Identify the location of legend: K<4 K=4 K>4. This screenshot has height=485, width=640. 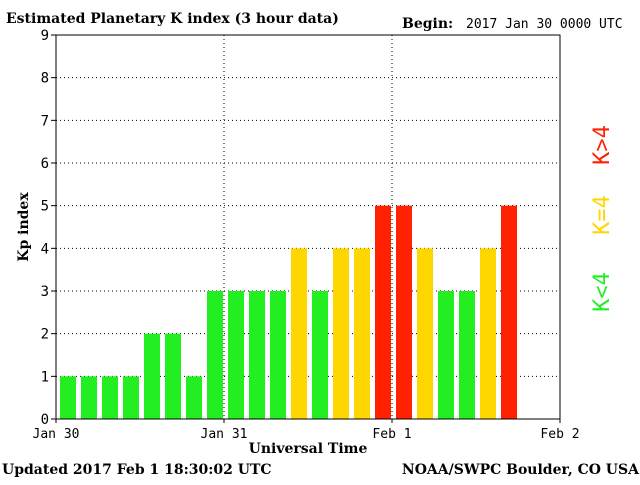
(602, 218).